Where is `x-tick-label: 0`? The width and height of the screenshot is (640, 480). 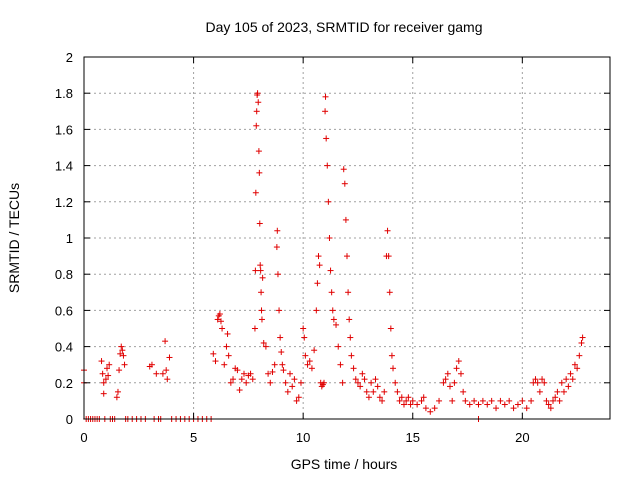
x-tick-label: 0 is located at coordinates (83, 437).